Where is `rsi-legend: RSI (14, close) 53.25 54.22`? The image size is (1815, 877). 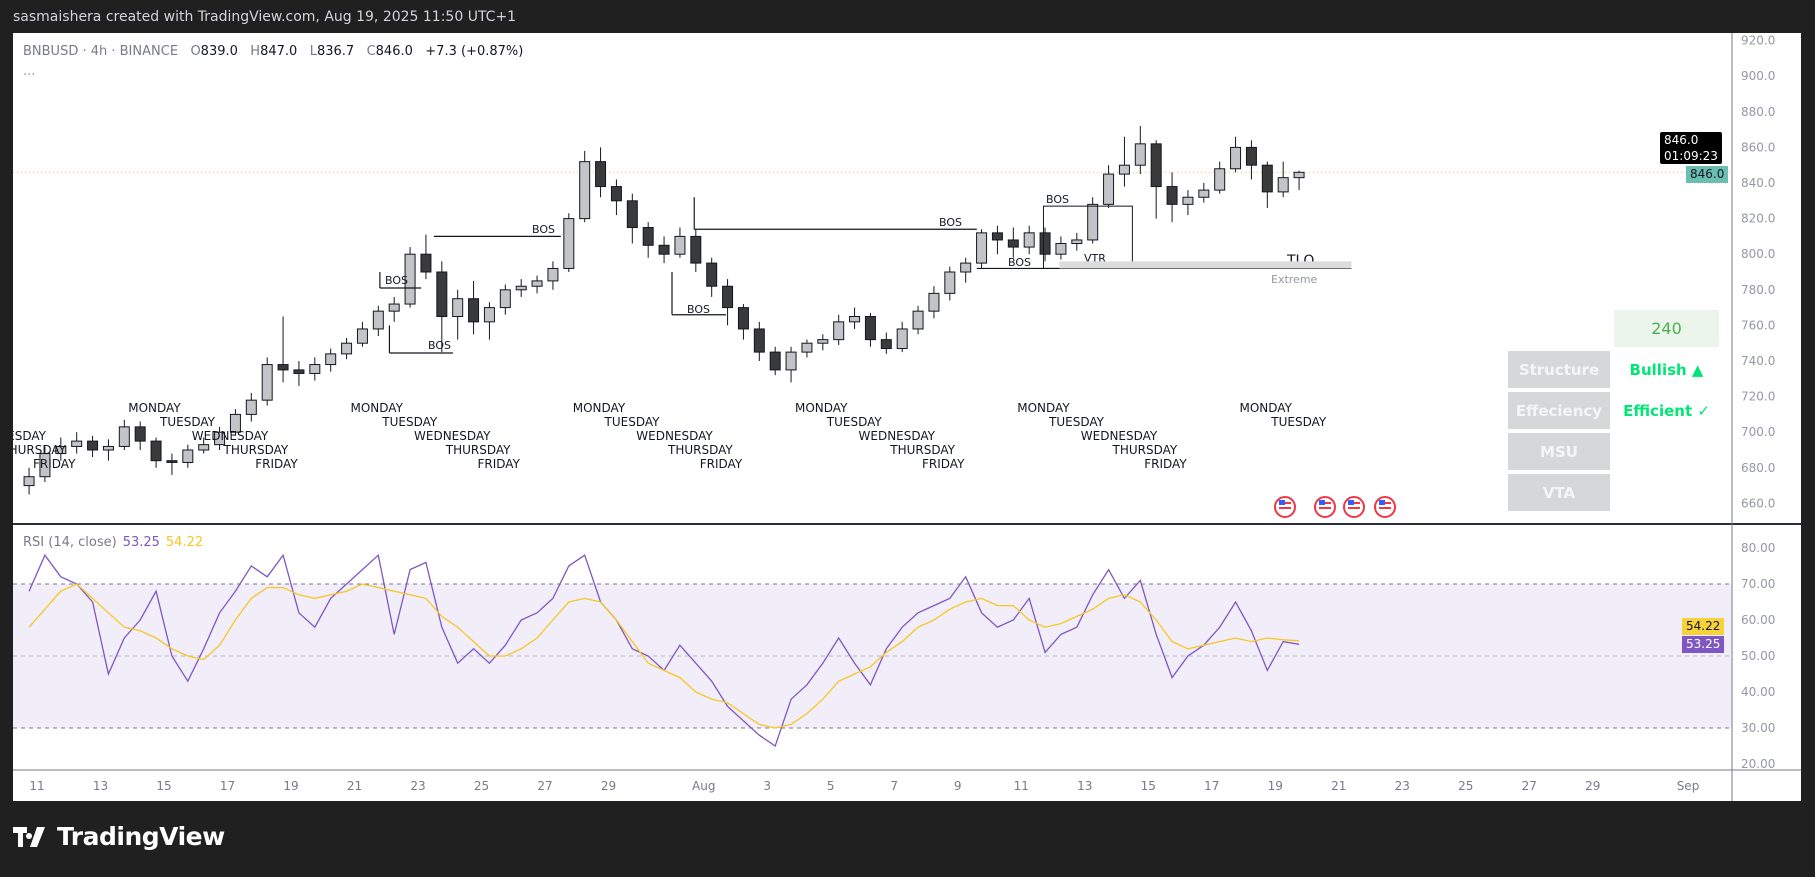 rsi-legend: RSI (14, close) 53.25 54.22 is located at coordinates (113, 542).